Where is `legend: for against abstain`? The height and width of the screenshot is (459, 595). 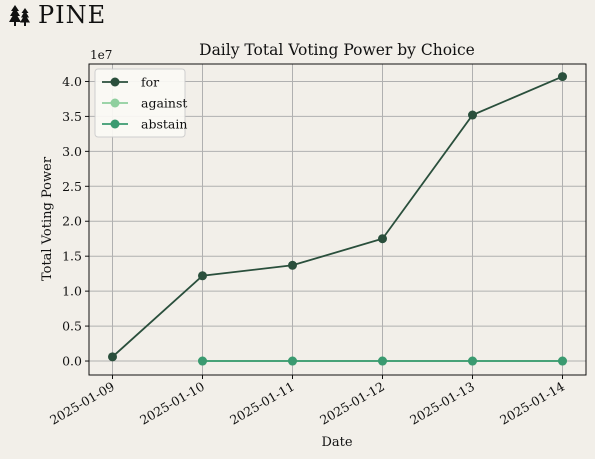 legend: for against abstain is located at coordinates (140, 103).